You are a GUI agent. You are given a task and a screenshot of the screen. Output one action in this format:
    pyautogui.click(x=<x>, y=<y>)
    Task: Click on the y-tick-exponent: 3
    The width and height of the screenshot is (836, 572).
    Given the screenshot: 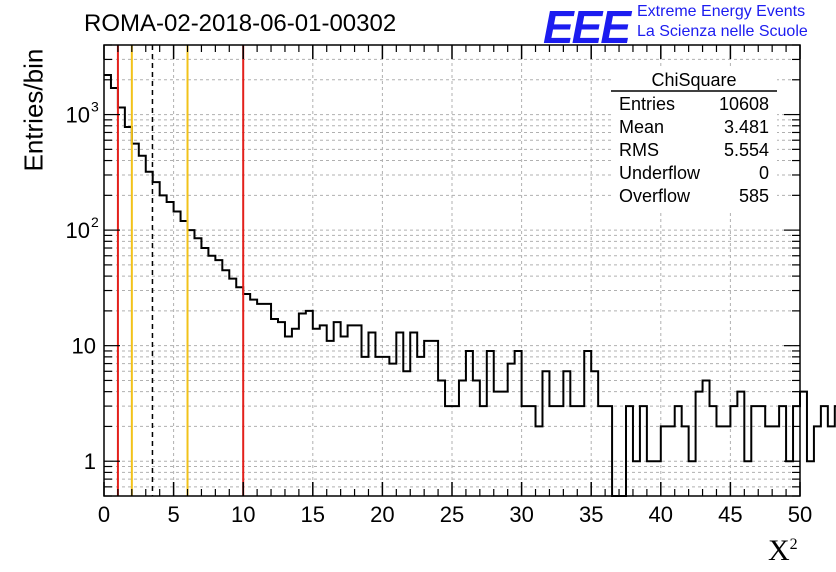 What is the action you would take?
    pyautogui.click(x=95, y=107)
    